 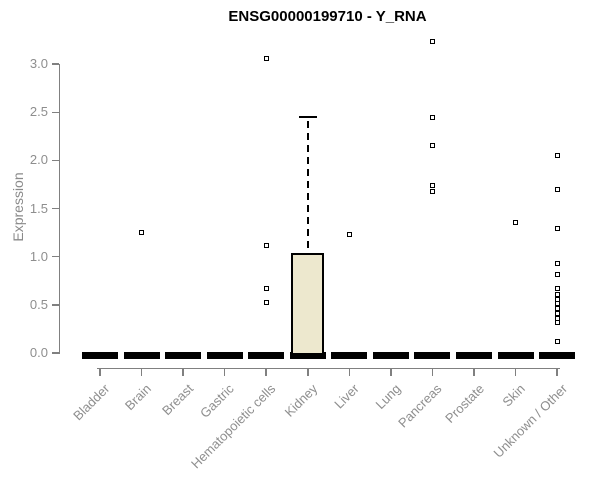 What do you see at coordinates (217, 401) in the screenshot?
I see `x-category-label: Gastric` at bounding box center [217, 401].